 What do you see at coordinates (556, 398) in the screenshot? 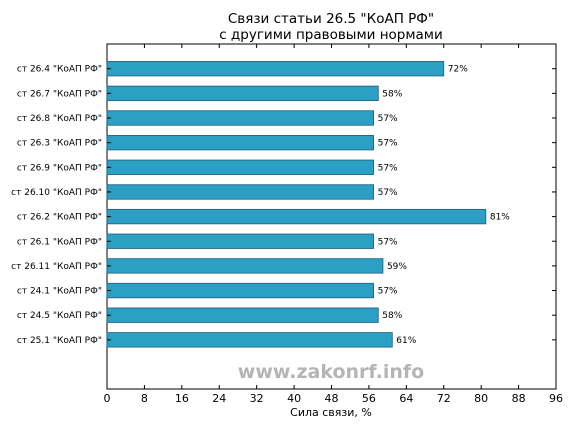
I see `x-tick-label: 96` at bounding box center [556, 398].